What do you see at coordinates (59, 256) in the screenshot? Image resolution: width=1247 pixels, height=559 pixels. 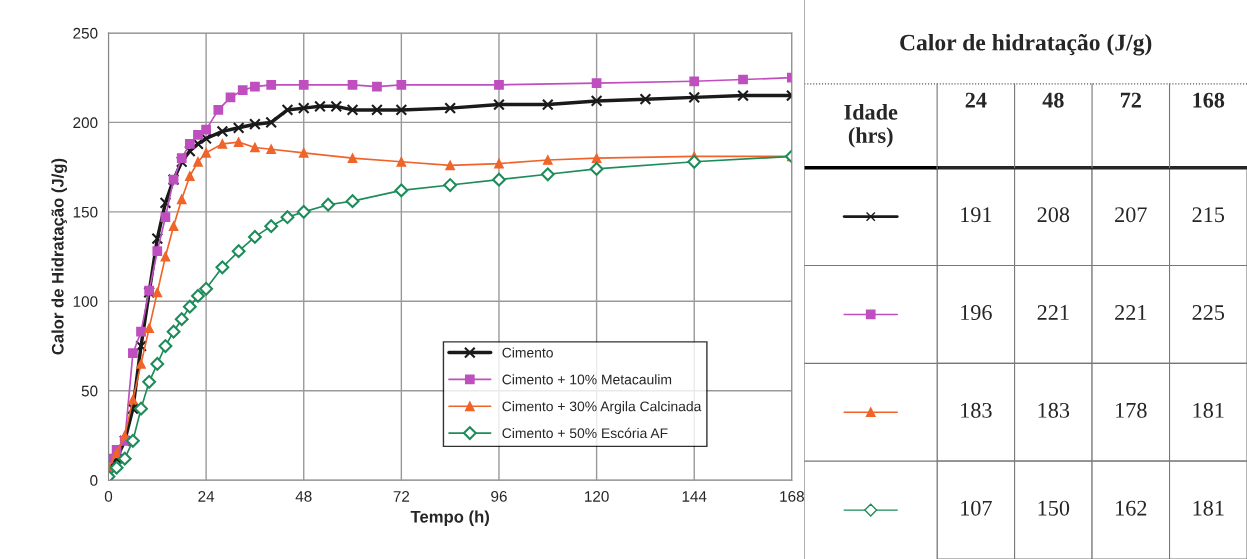 I see `y-axis-title: Calor de Hidratação (J/g)` at bounding box center [59, 256].